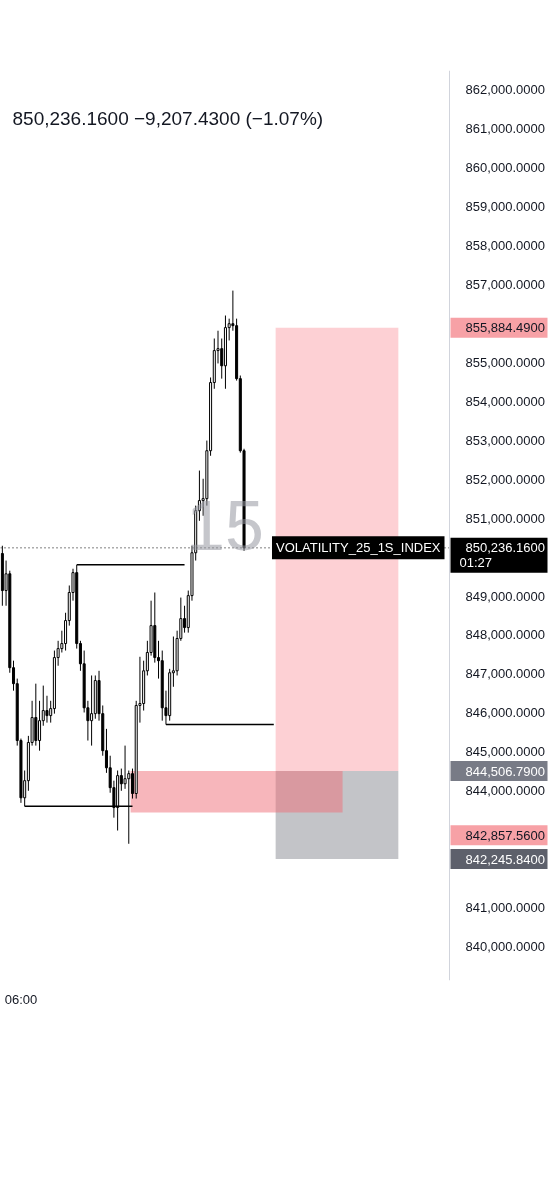 The height and width of the screenshot is (1199, 554). Describe the element at coordinates (505, 859) in the screenshot. I see `y-tick-label: 842,245.8400` at that location.